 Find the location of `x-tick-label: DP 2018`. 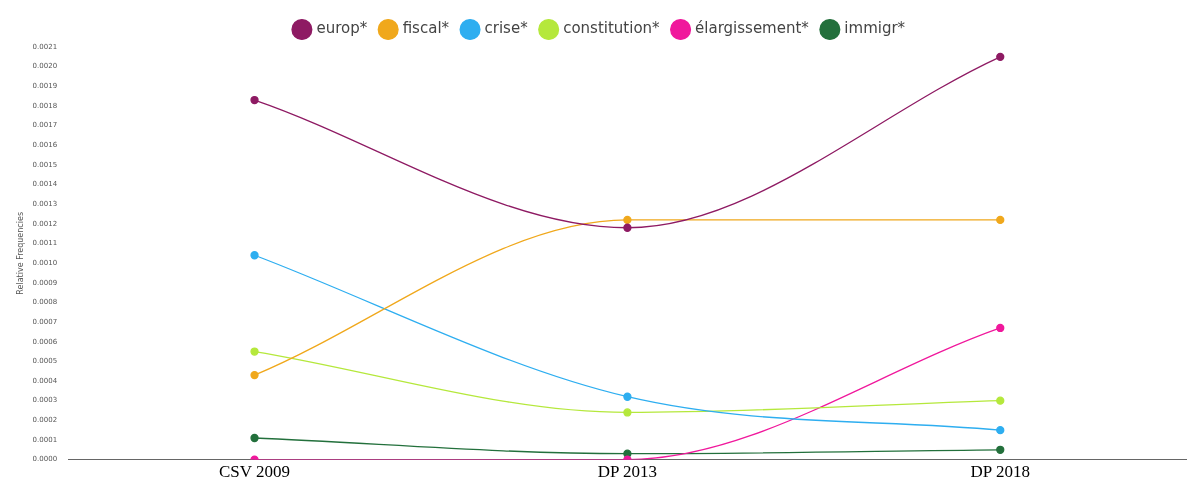

x-tick-label: DP 2018 is located at coordinates (1000, 472).